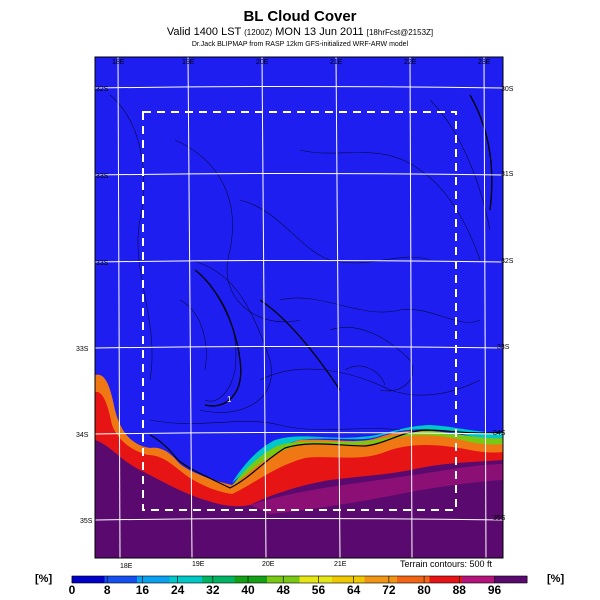  What do you see at coordinates (233, 565) in the screenshot?
I see `bottom-longitude-labels: 18E 19E 20E 21E` at bounding box center [233, 565].